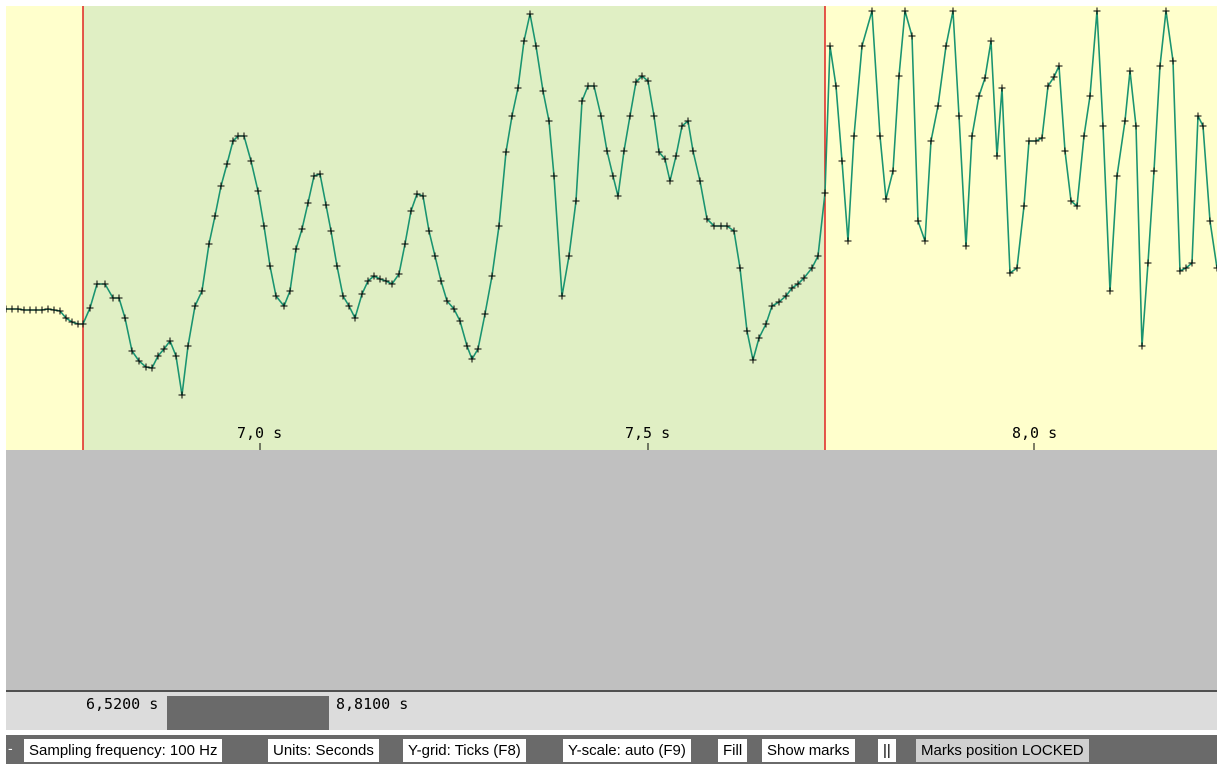 Image resolution: width=1217 pixels, height=769 pixels. What do you see at coordinates (259, 433) in the screenshot?
I see `tick-label-7-0: 7,0 s` at bounding box center [259, 433].